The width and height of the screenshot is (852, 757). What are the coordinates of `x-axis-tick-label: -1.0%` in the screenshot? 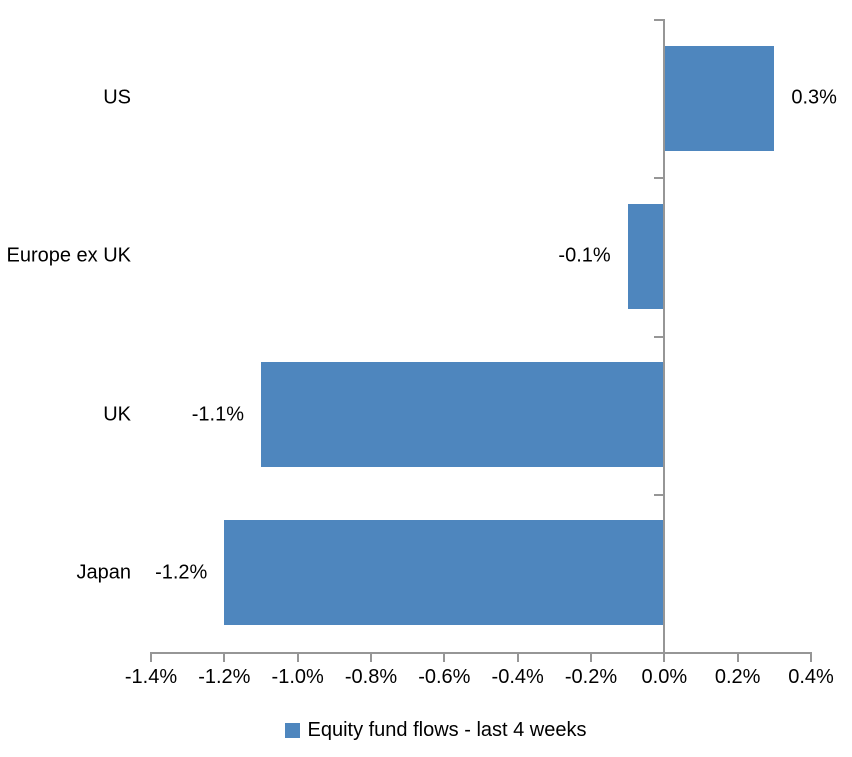 It's located at (297, 677).